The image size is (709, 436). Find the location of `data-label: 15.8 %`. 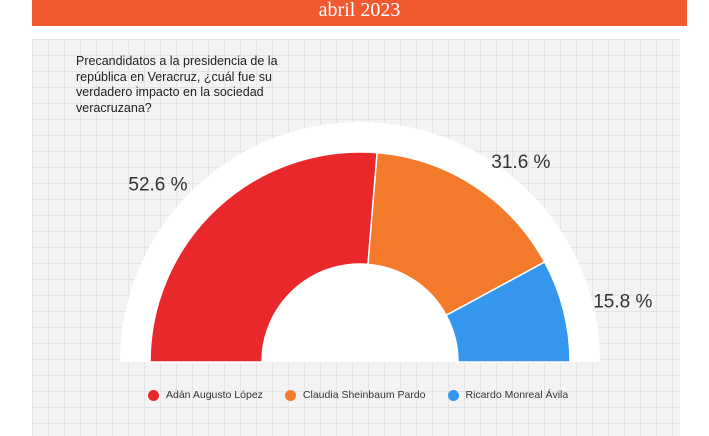

data-label: 15.8 % is located at coordinates (622, 301).